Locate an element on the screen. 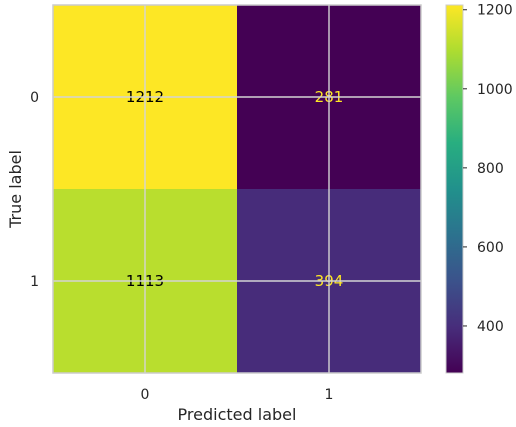 The height and width of the screenshot is (427, 516). y-axis-ticks: 01 is located at coordinates (34, 190).